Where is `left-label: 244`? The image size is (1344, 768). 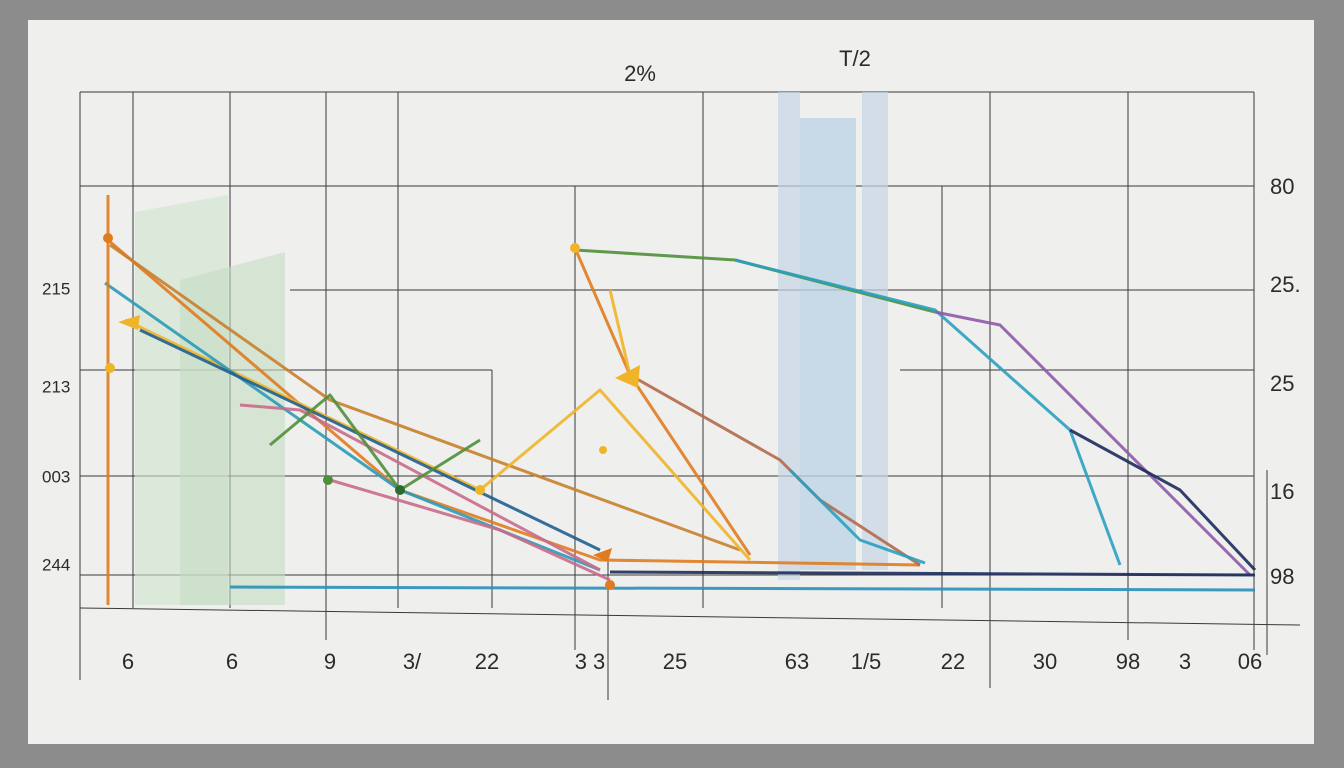 left-label: 244 is located at coordinates (56, 564).